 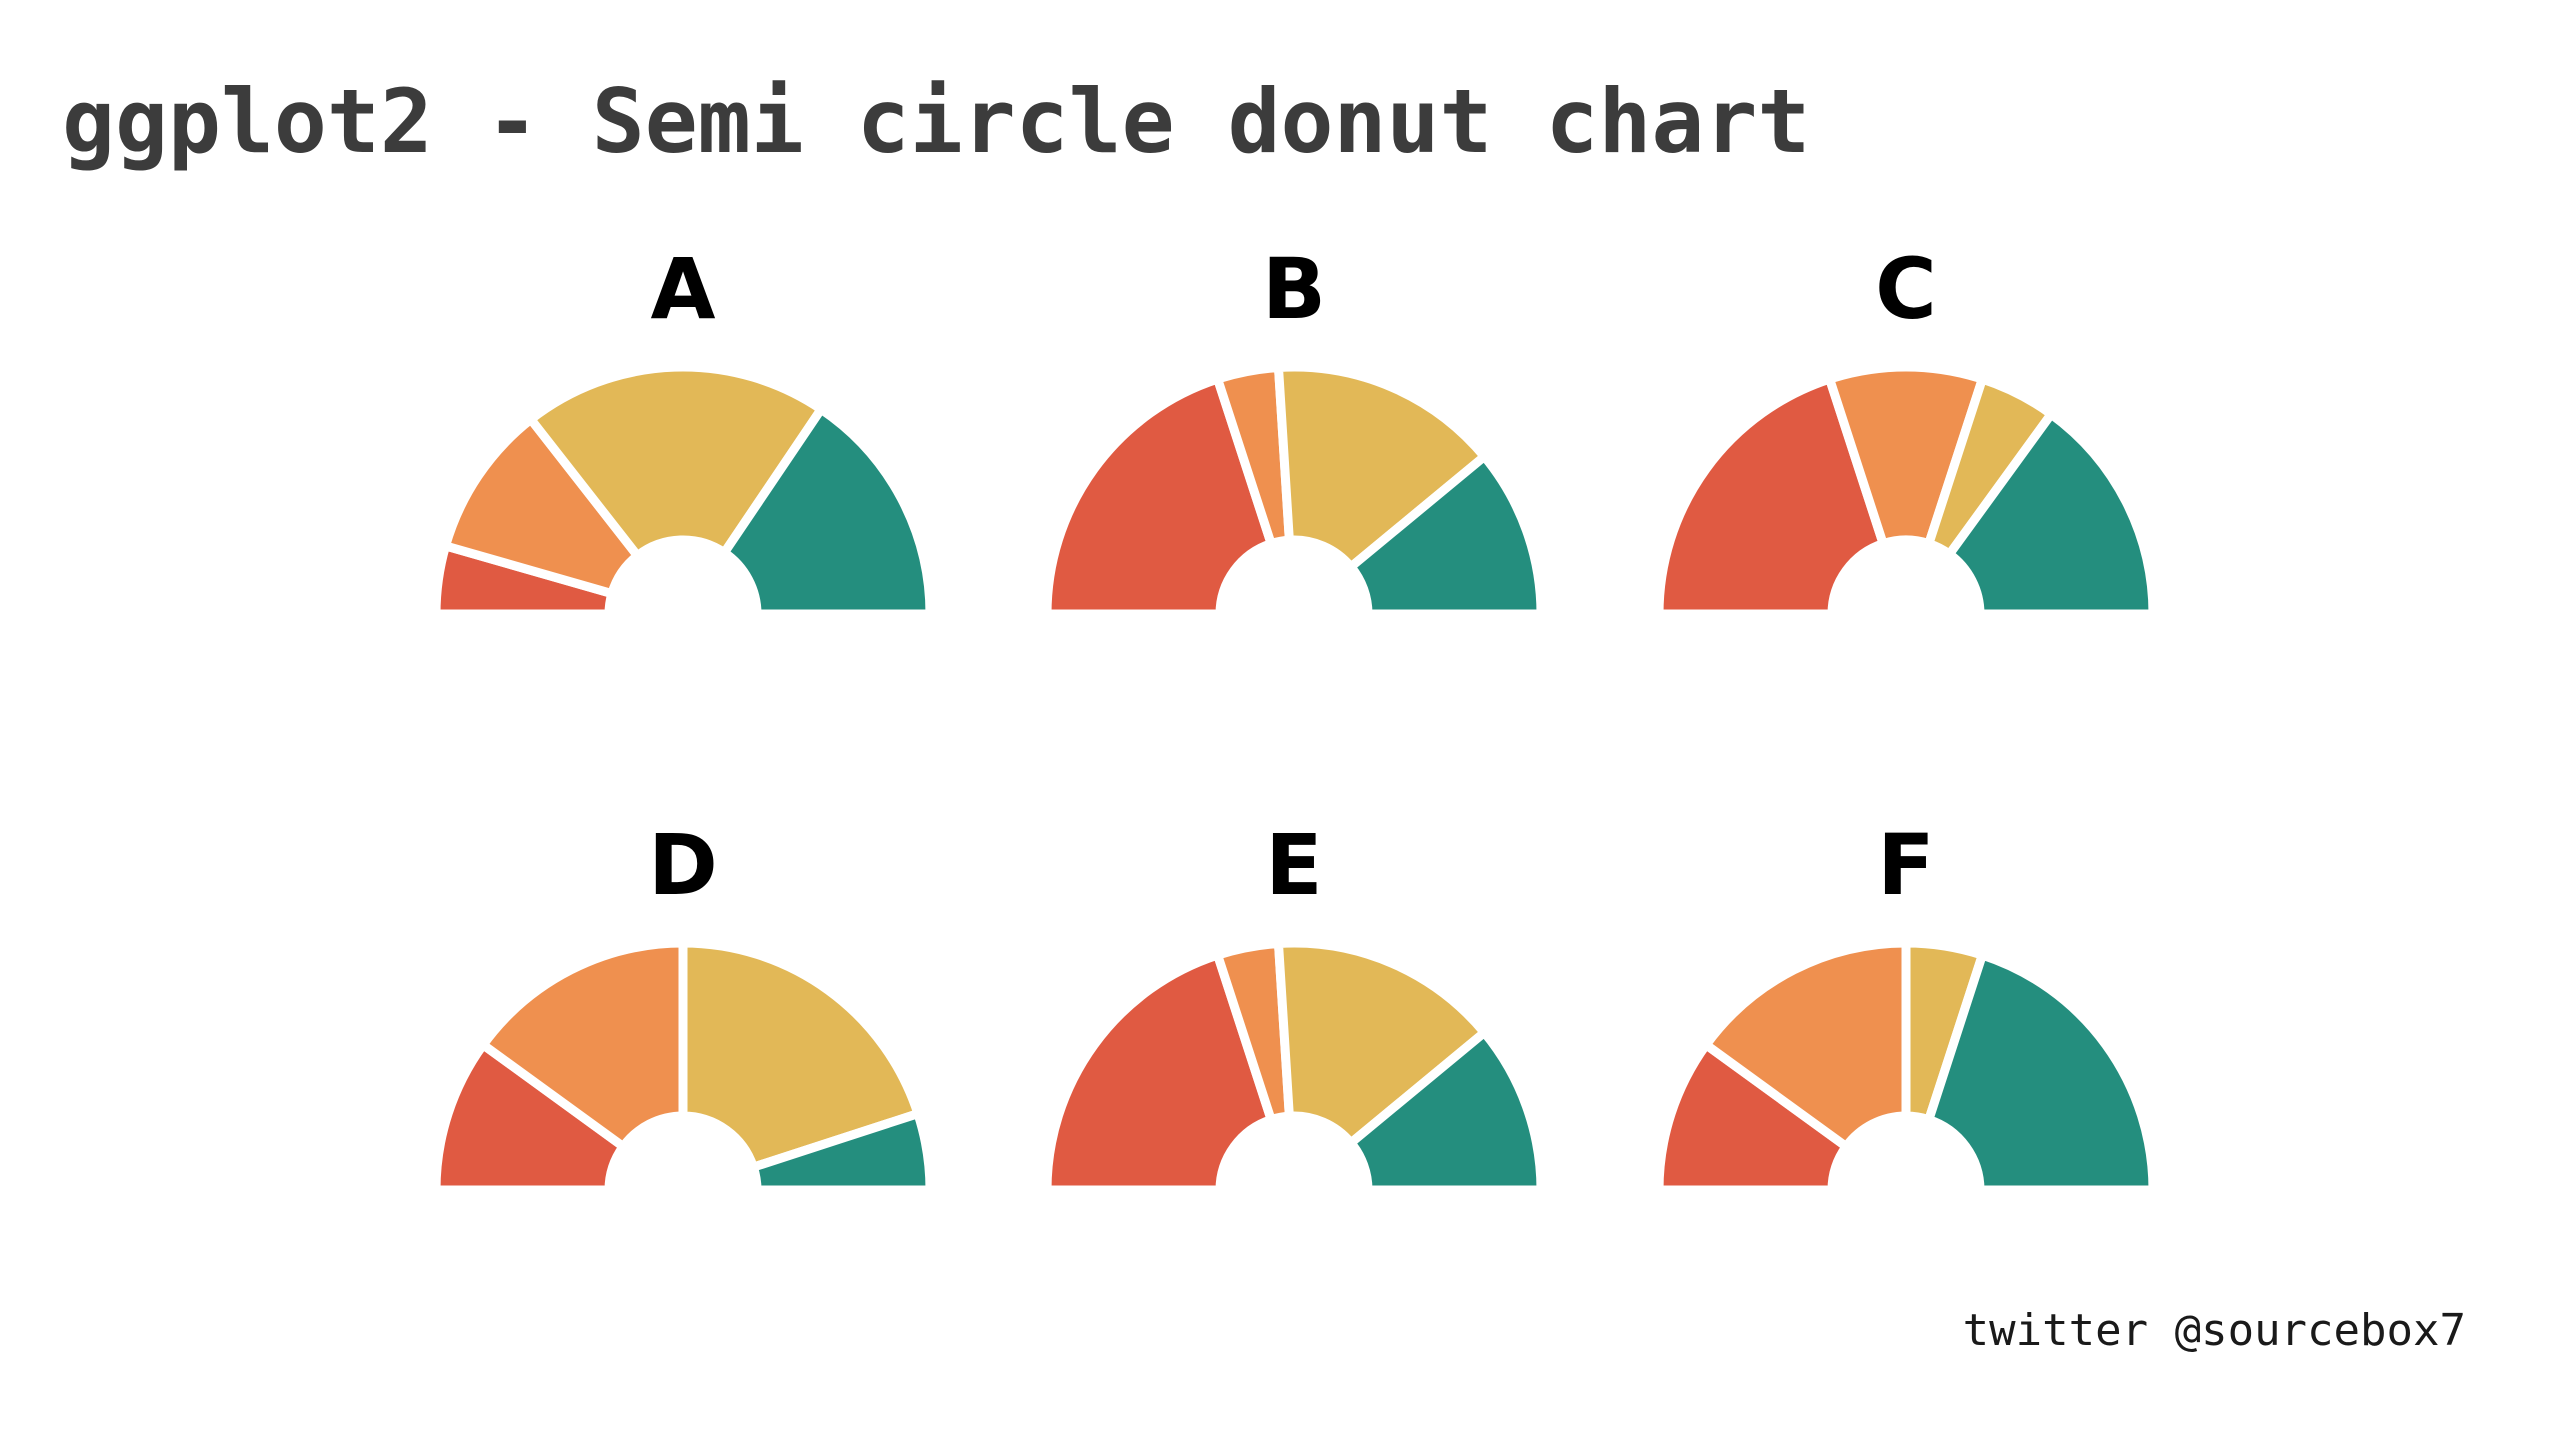 I want to click on panel-b: B, so click(x=1294, y=429).